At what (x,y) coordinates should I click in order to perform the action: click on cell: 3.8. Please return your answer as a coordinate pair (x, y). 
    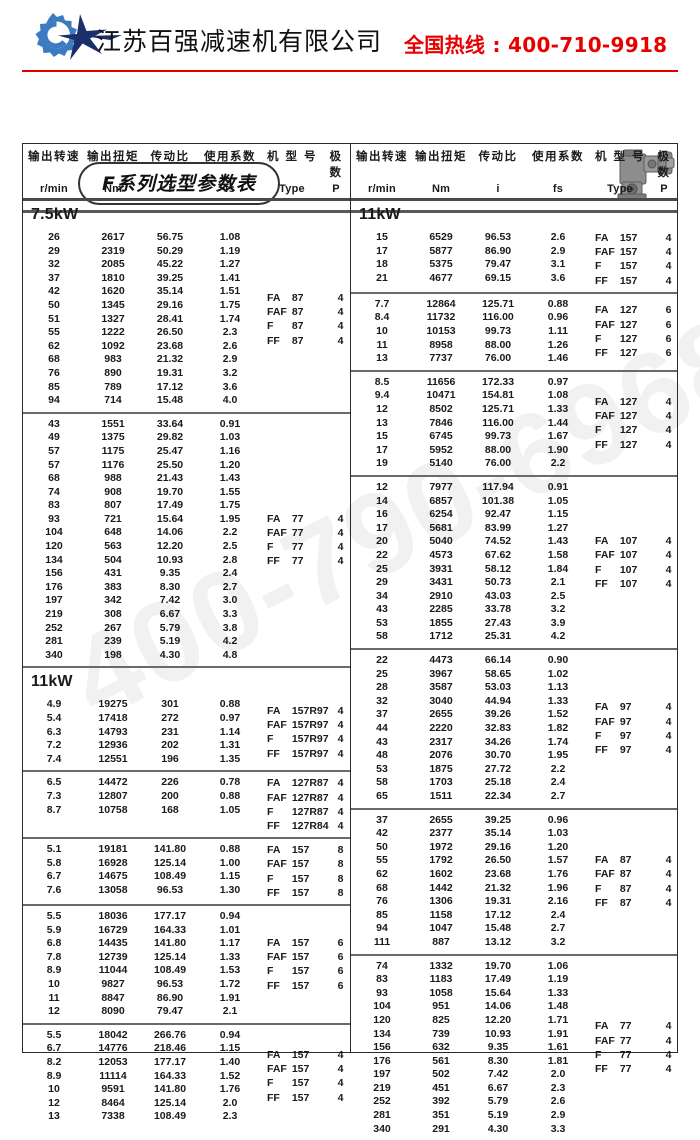
    Looking at the image, I should click on (230, 627).